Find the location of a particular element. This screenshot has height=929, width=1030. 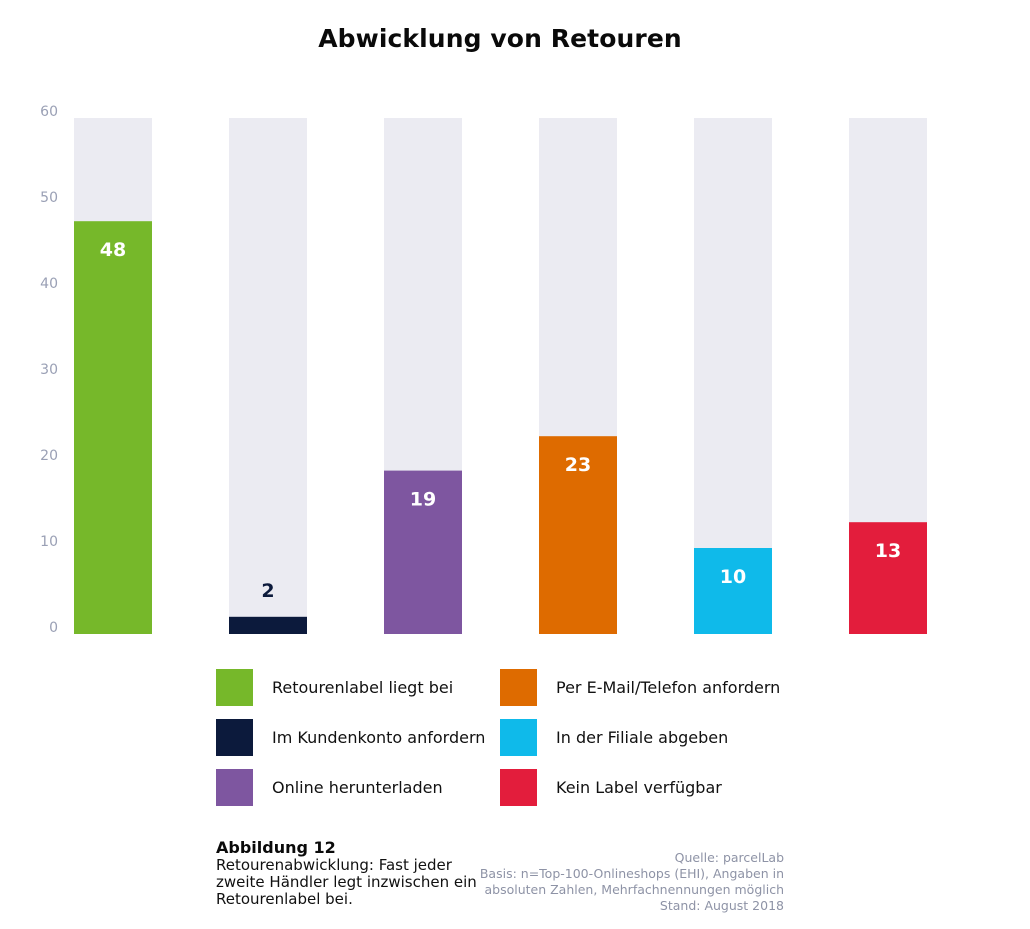

legend-item-retourenlabel: Retourenlabel liegt bei is located at coordinates (334, 687).